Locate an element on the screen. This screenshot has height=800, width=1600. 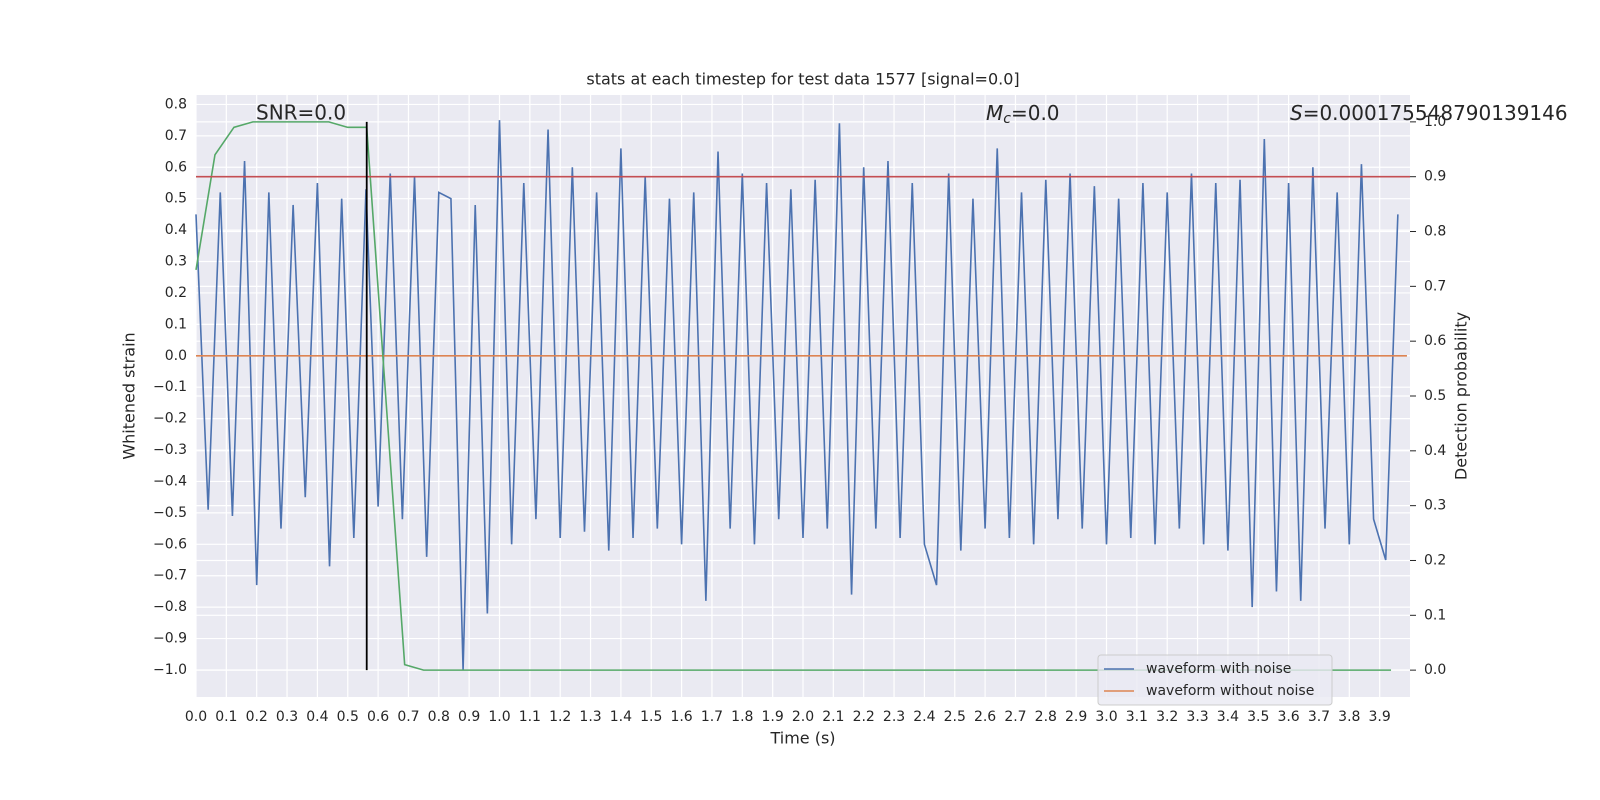
legend-box is located at coordinates (1215, 680).